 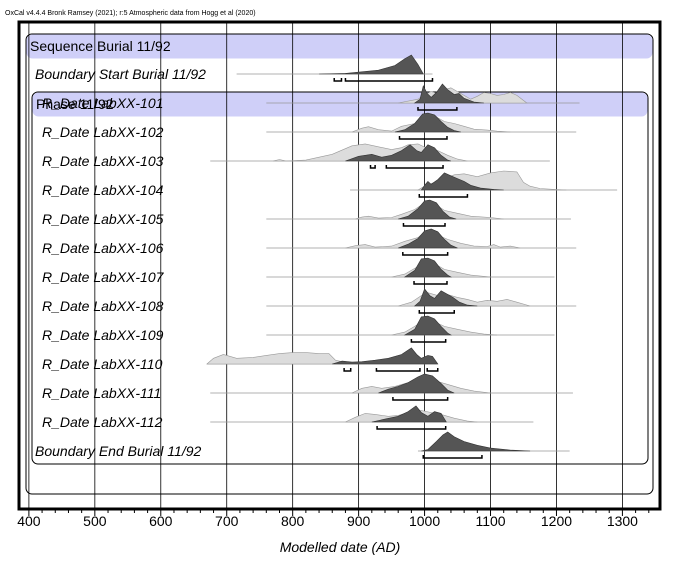 What do you see at coordinates (118, 451) in the screenshot?
I see `row-label: Boundary End Burial 11/92` at bounding box center [118, 451].